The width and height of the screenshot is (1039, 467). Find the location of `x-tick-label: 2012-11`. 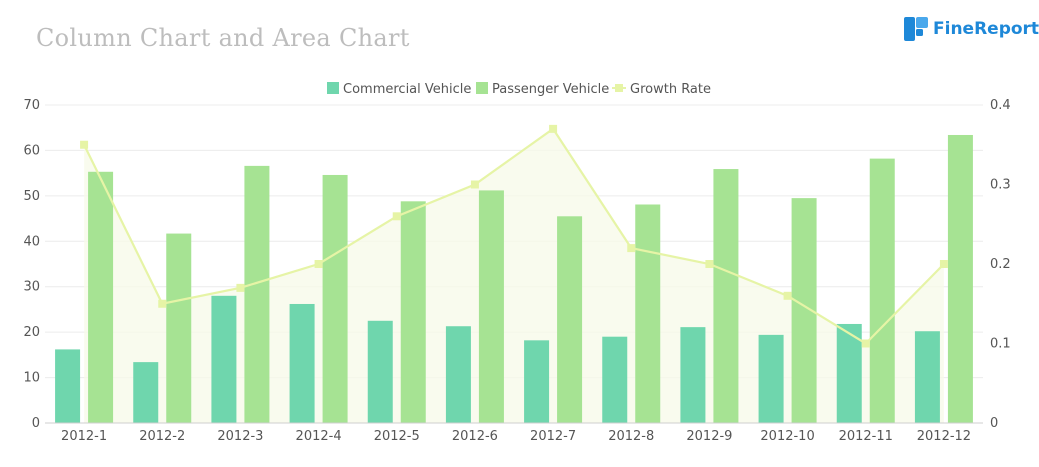

x-tick-label: 2012-11 is located at coordinates (866, 436).